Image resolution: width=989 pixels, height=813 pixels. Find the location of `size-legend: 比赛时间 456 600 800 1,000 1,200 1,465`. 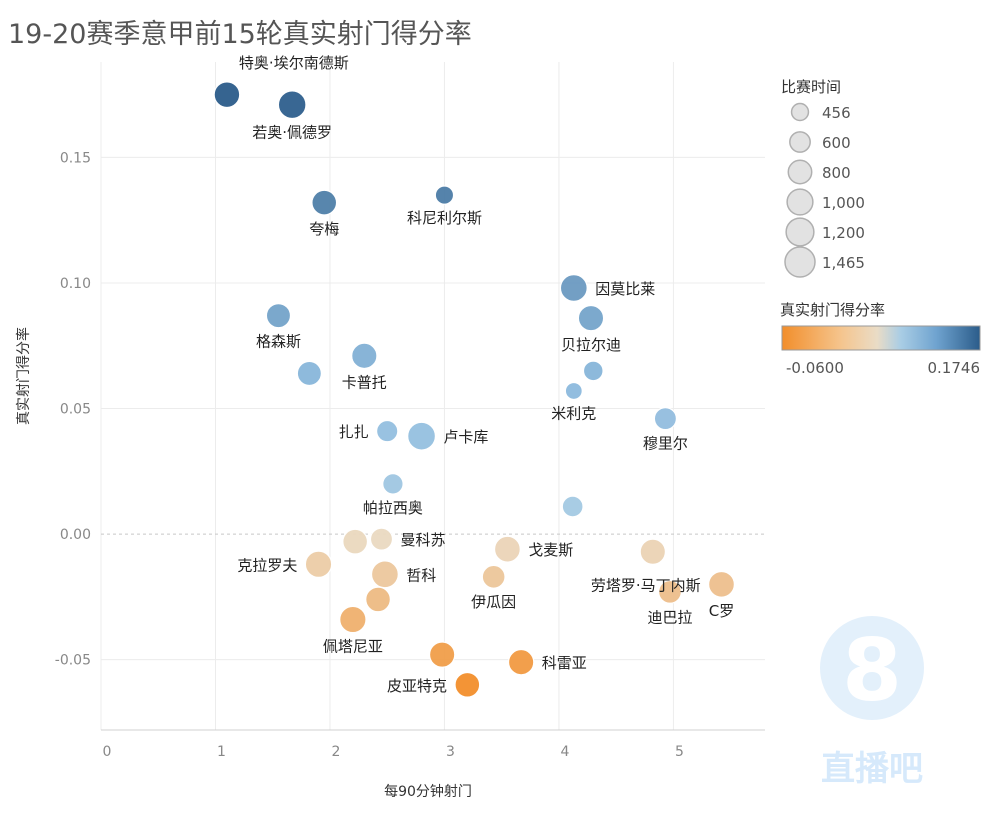

size-legend: 比赛时间 456 600 800 1,000 1,200 1,465 is located at coordinates (823, 178).